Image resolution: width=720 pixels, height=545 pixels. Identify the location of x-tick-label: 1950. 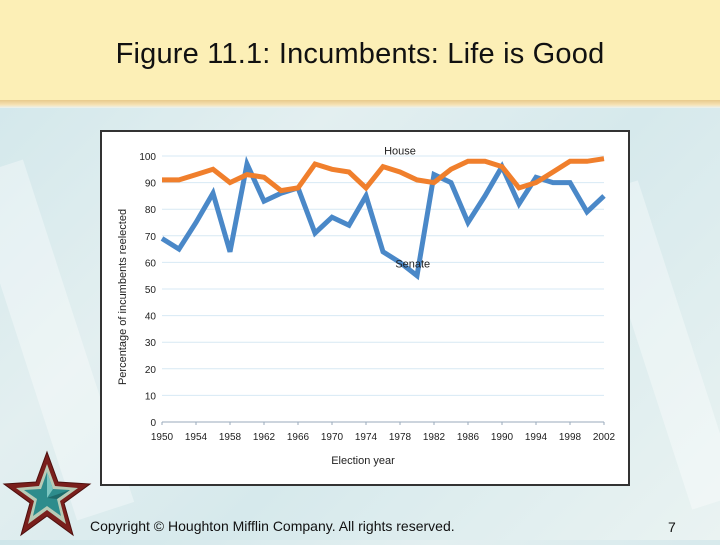
(162, 437).